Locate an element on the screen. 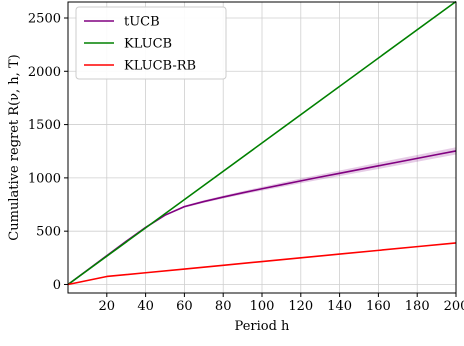 The height and width of the screenshot is (346, 464). y-tick-label: 500 is located at coordinates (48, 232).